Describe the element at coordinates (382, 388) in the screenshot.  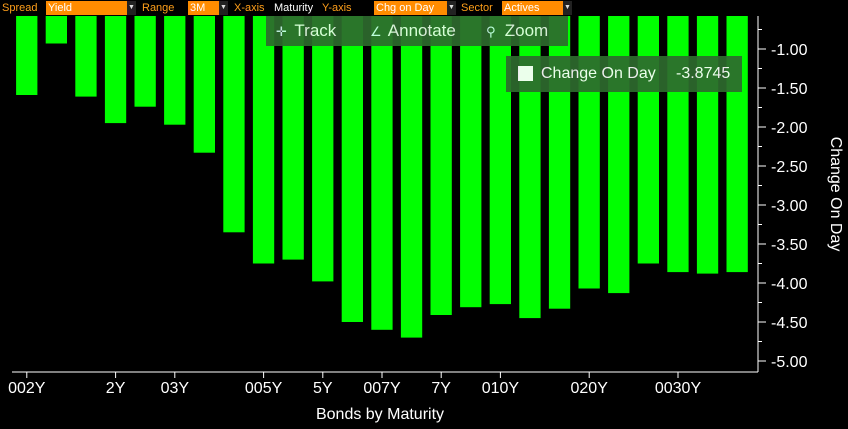
I see `x-tick-label: 007Y` at that location.